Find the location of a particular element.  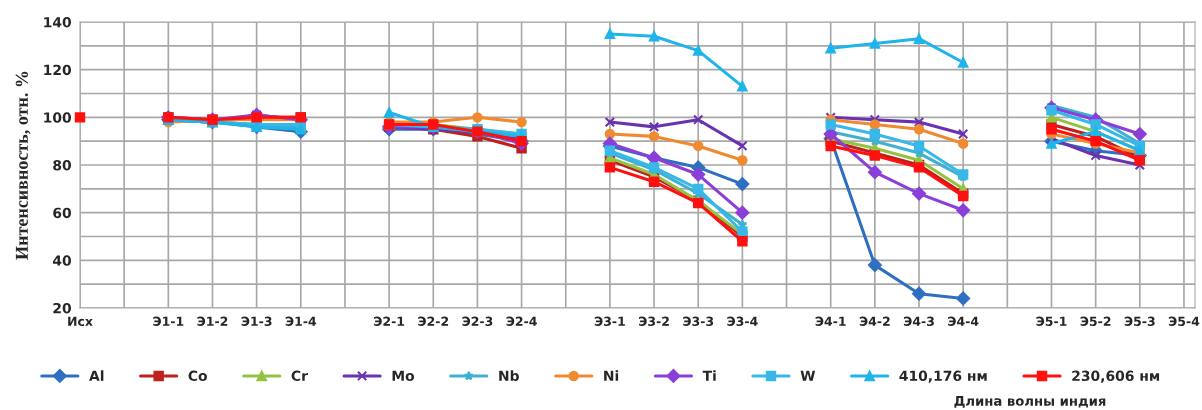

x-tick-label: Э3-1 is located at coordinates (609, 321).